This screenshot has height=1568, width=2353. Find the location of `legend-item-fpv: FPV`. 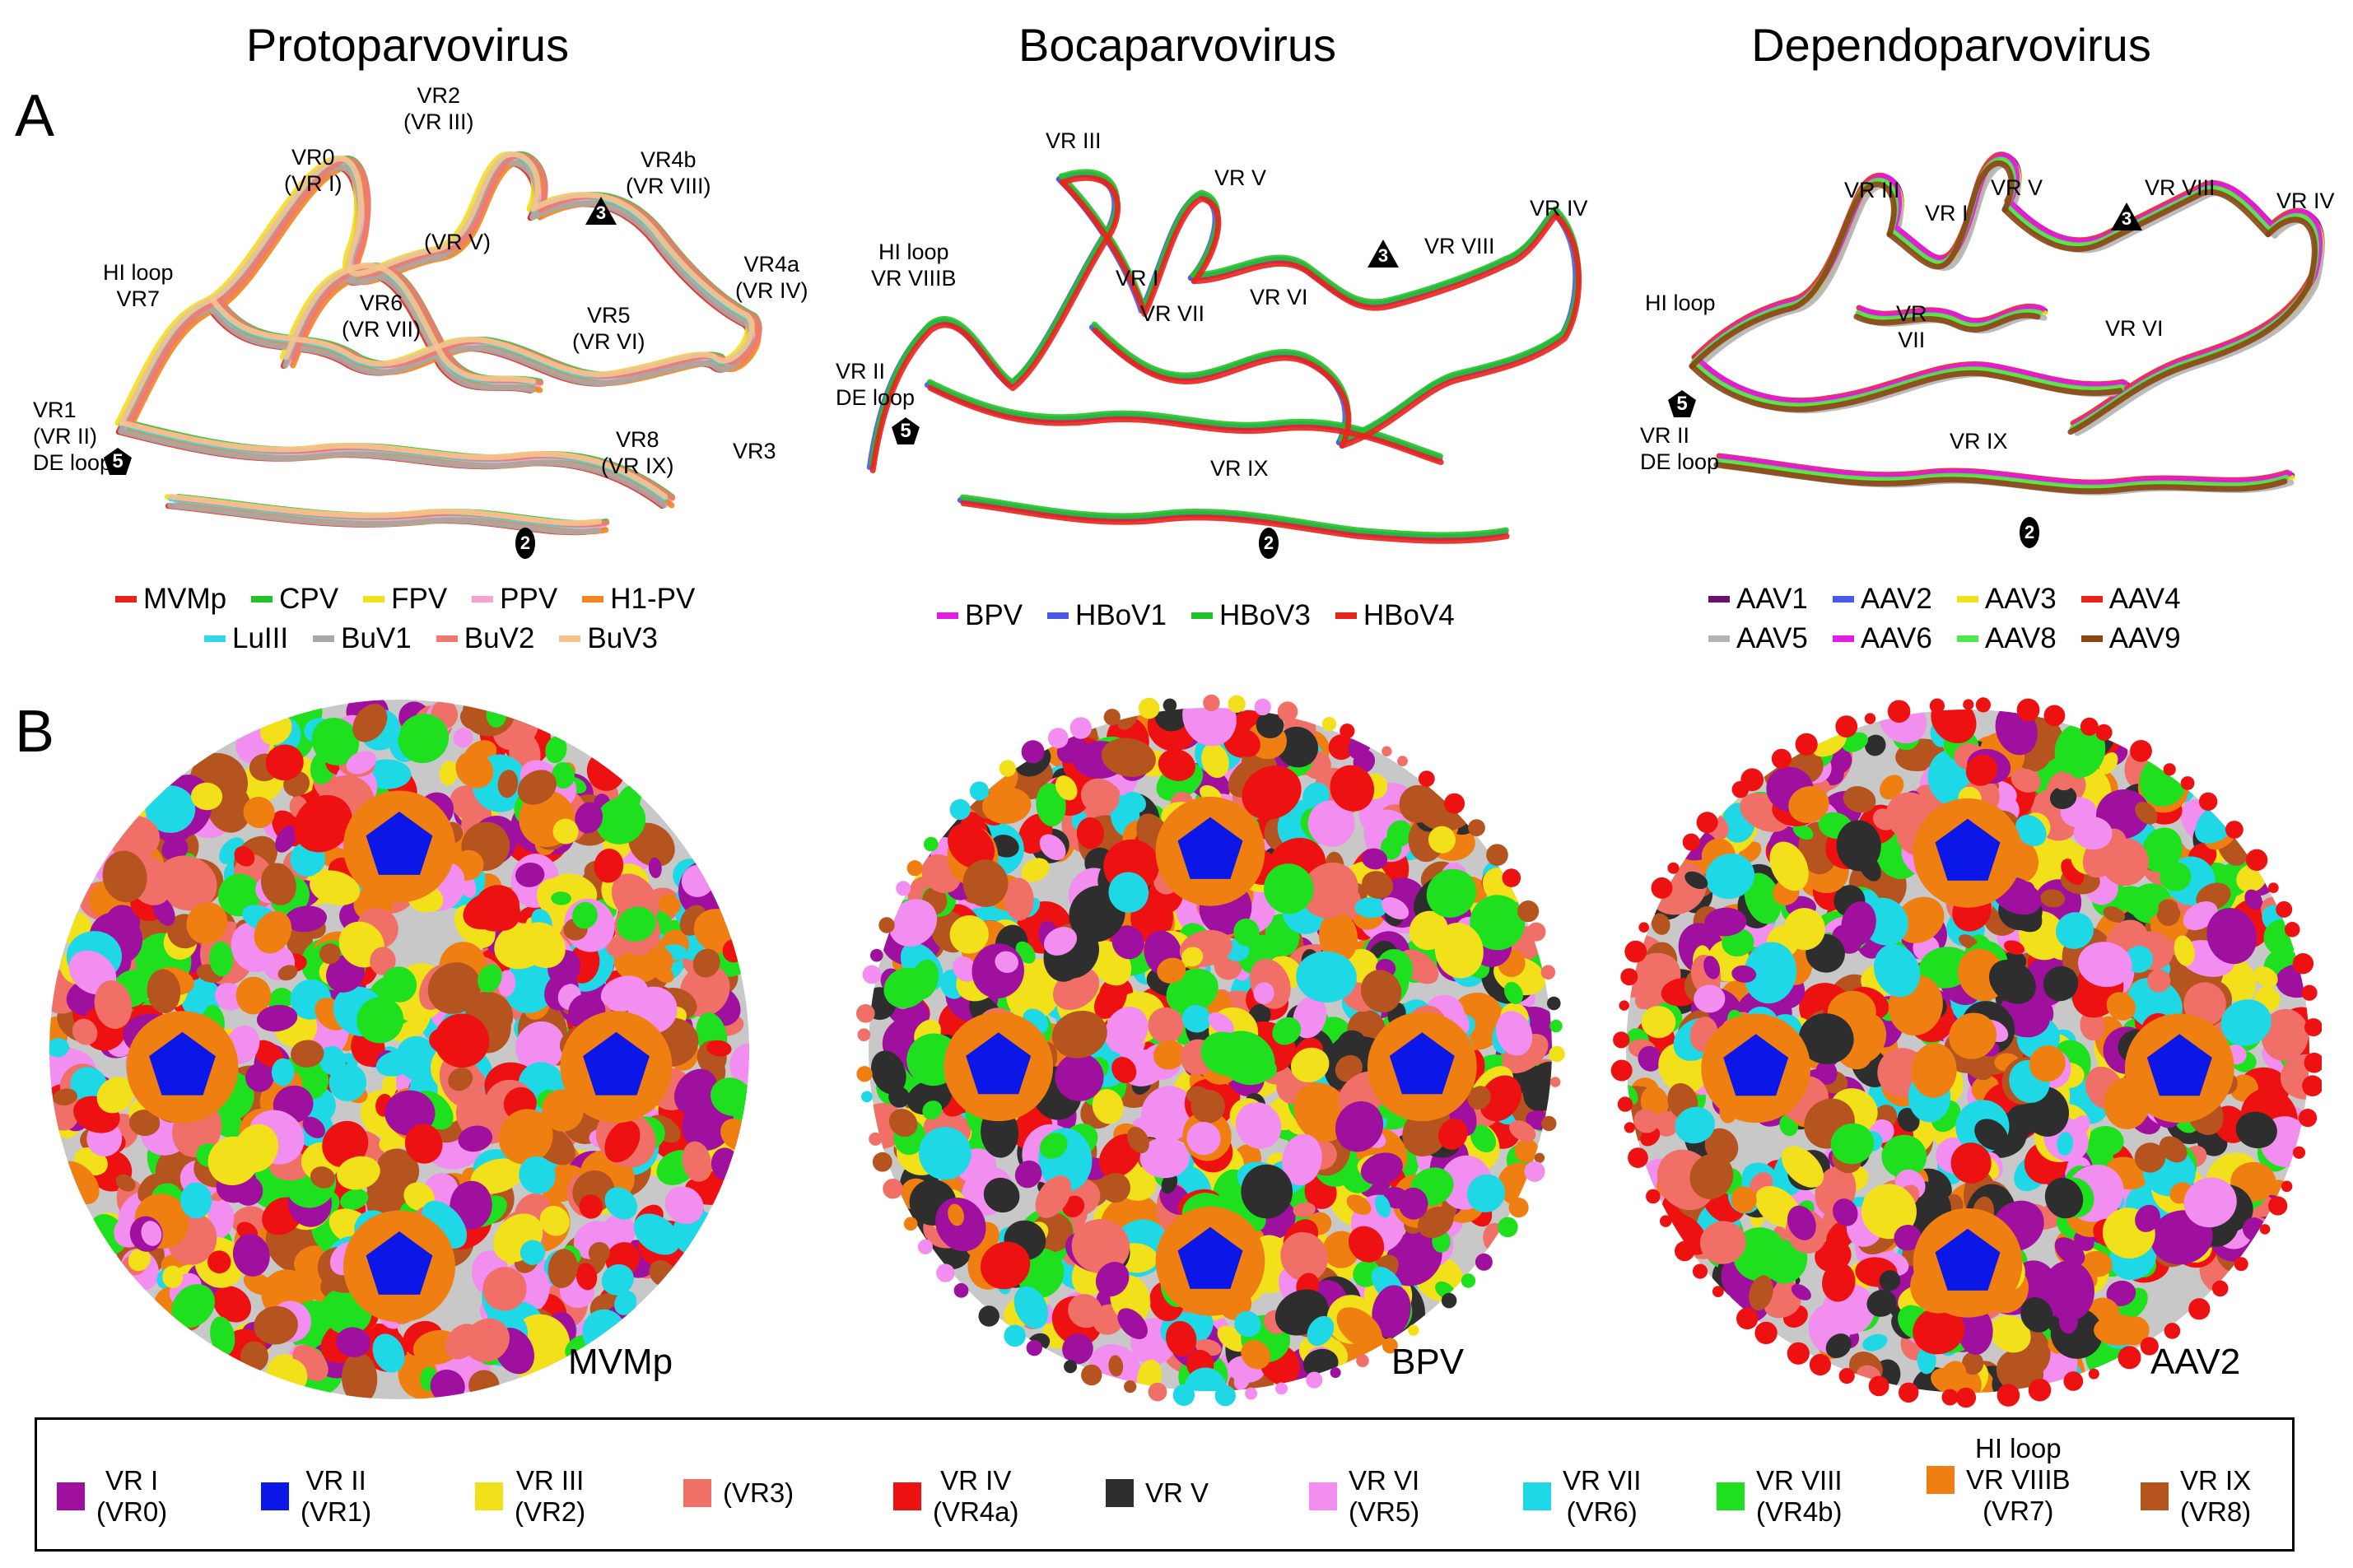

legend-item-fpv: FPV is located at coordinates (405, 599).